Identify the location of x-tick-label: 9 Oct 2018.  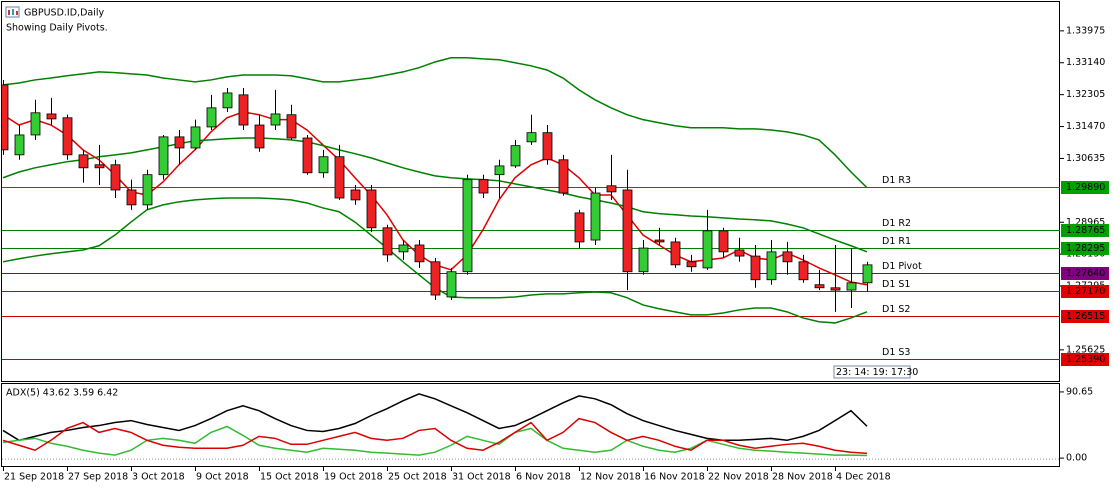
(222, 477).